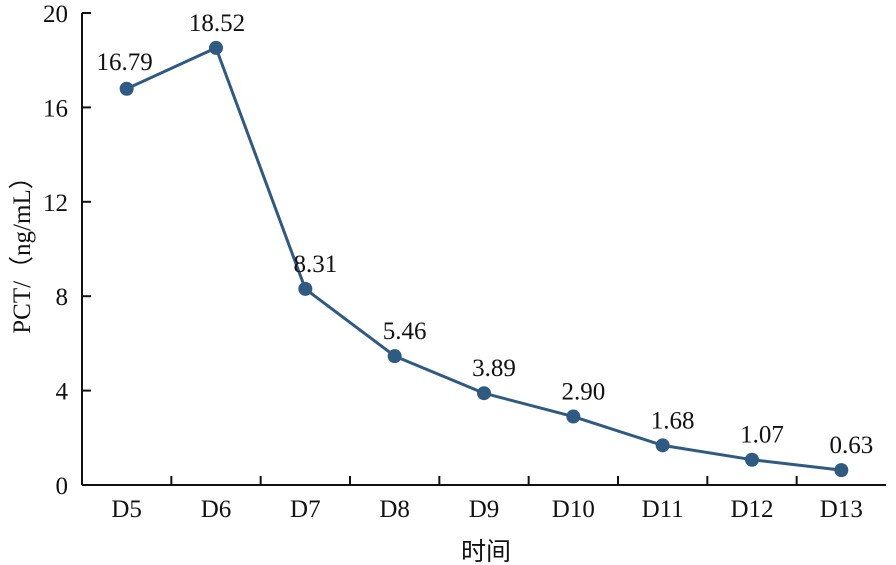  What do you see at coordinates (62, 486) in the screenshot?
I see `y-tick-label: 0` at bounding box center [62, 486].